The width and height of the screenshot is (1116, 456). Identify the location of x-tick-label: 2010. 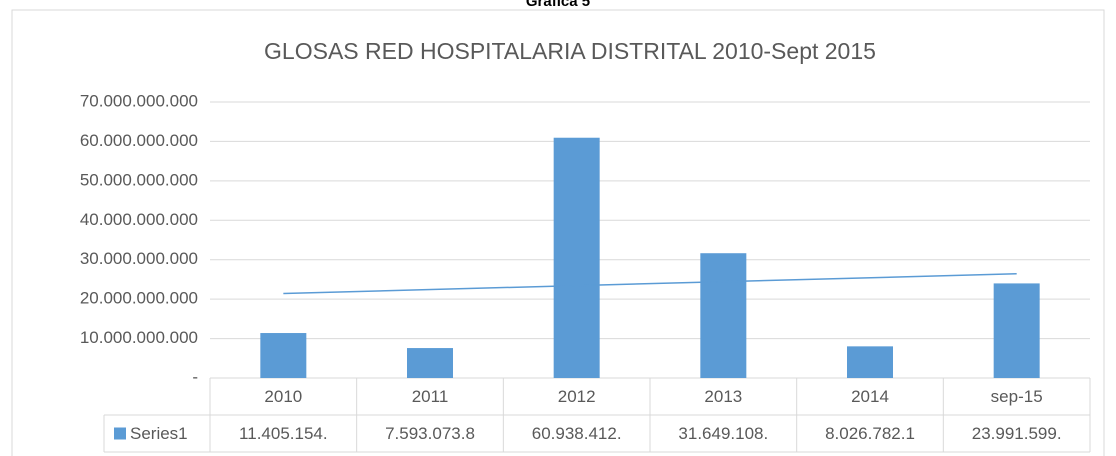
(283, 396).